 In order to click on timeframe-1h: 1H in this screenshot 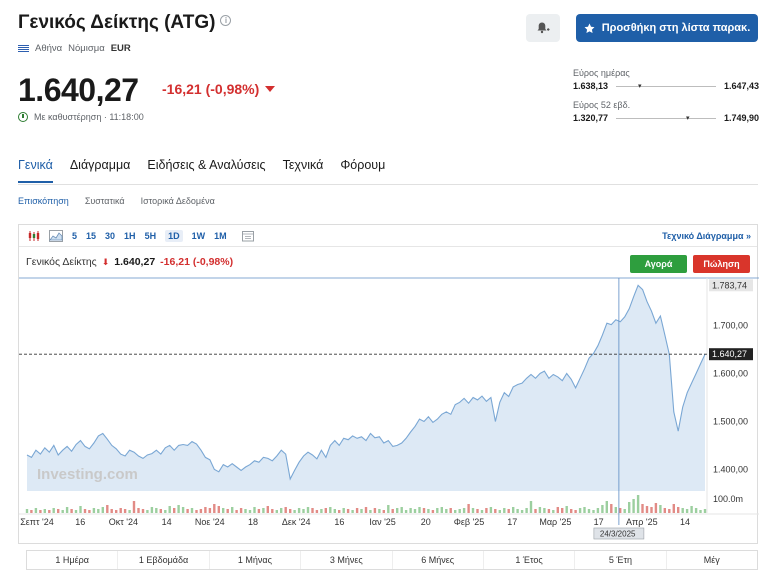, I will do `click(130, 235)`.